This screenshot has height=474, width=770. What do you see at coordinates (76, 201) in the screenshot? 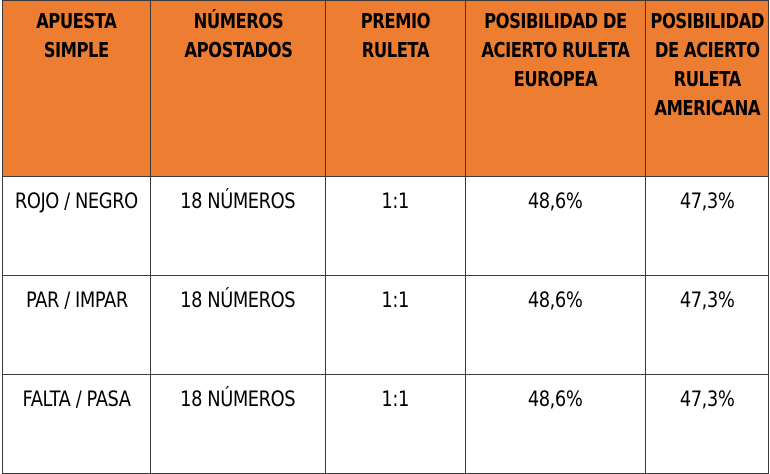
I see `cell-text: ROJO / NEGRO` at bounding box center [76, 201].